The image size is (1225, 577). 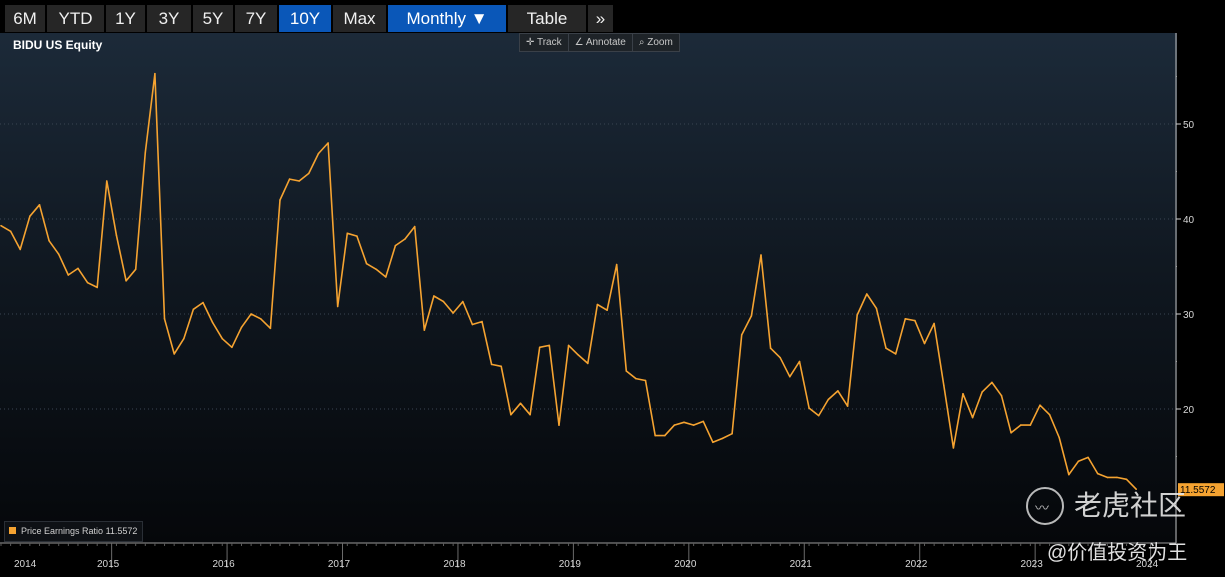 What do you see at coordinates (213, 18) in the screenshot?
I see `range-5y-button: 5Y` at bounding box center [213, 18].